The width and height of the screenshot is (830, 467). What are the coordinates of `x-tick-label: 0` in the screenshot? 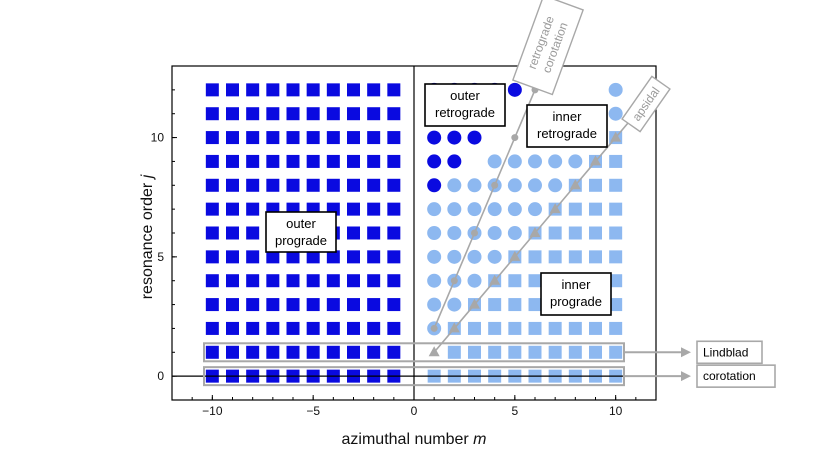 It's located at (414, 411).